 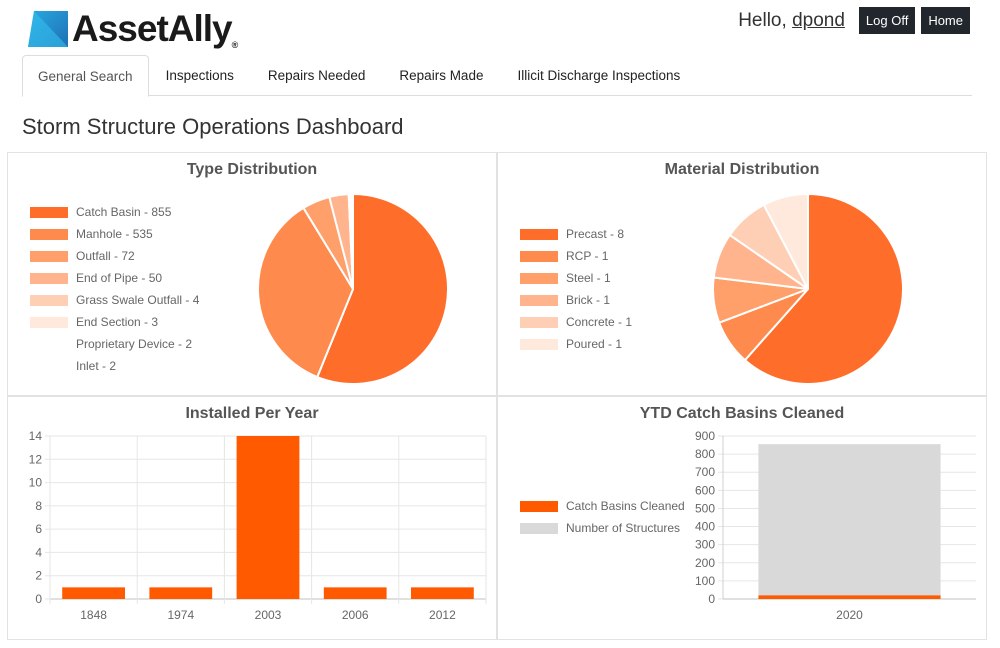 What do you see at coordinates (252, 169) in the screenshot?
I see `type-distribution-title: Type Distribution` at bounding box center [252, 169].